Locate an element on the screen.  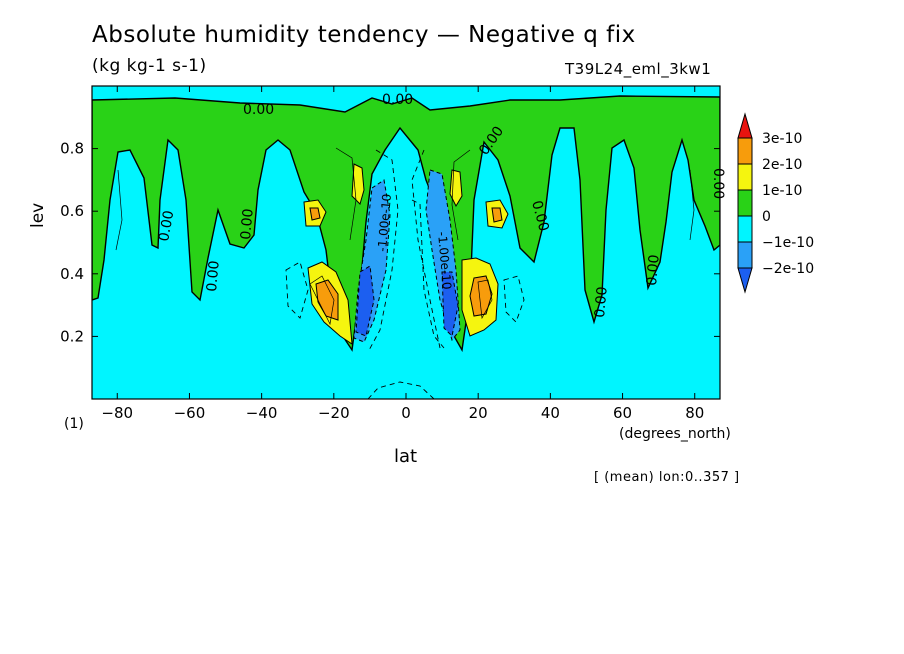
x-tick-label: 80 is located at coordinates (694, 413).